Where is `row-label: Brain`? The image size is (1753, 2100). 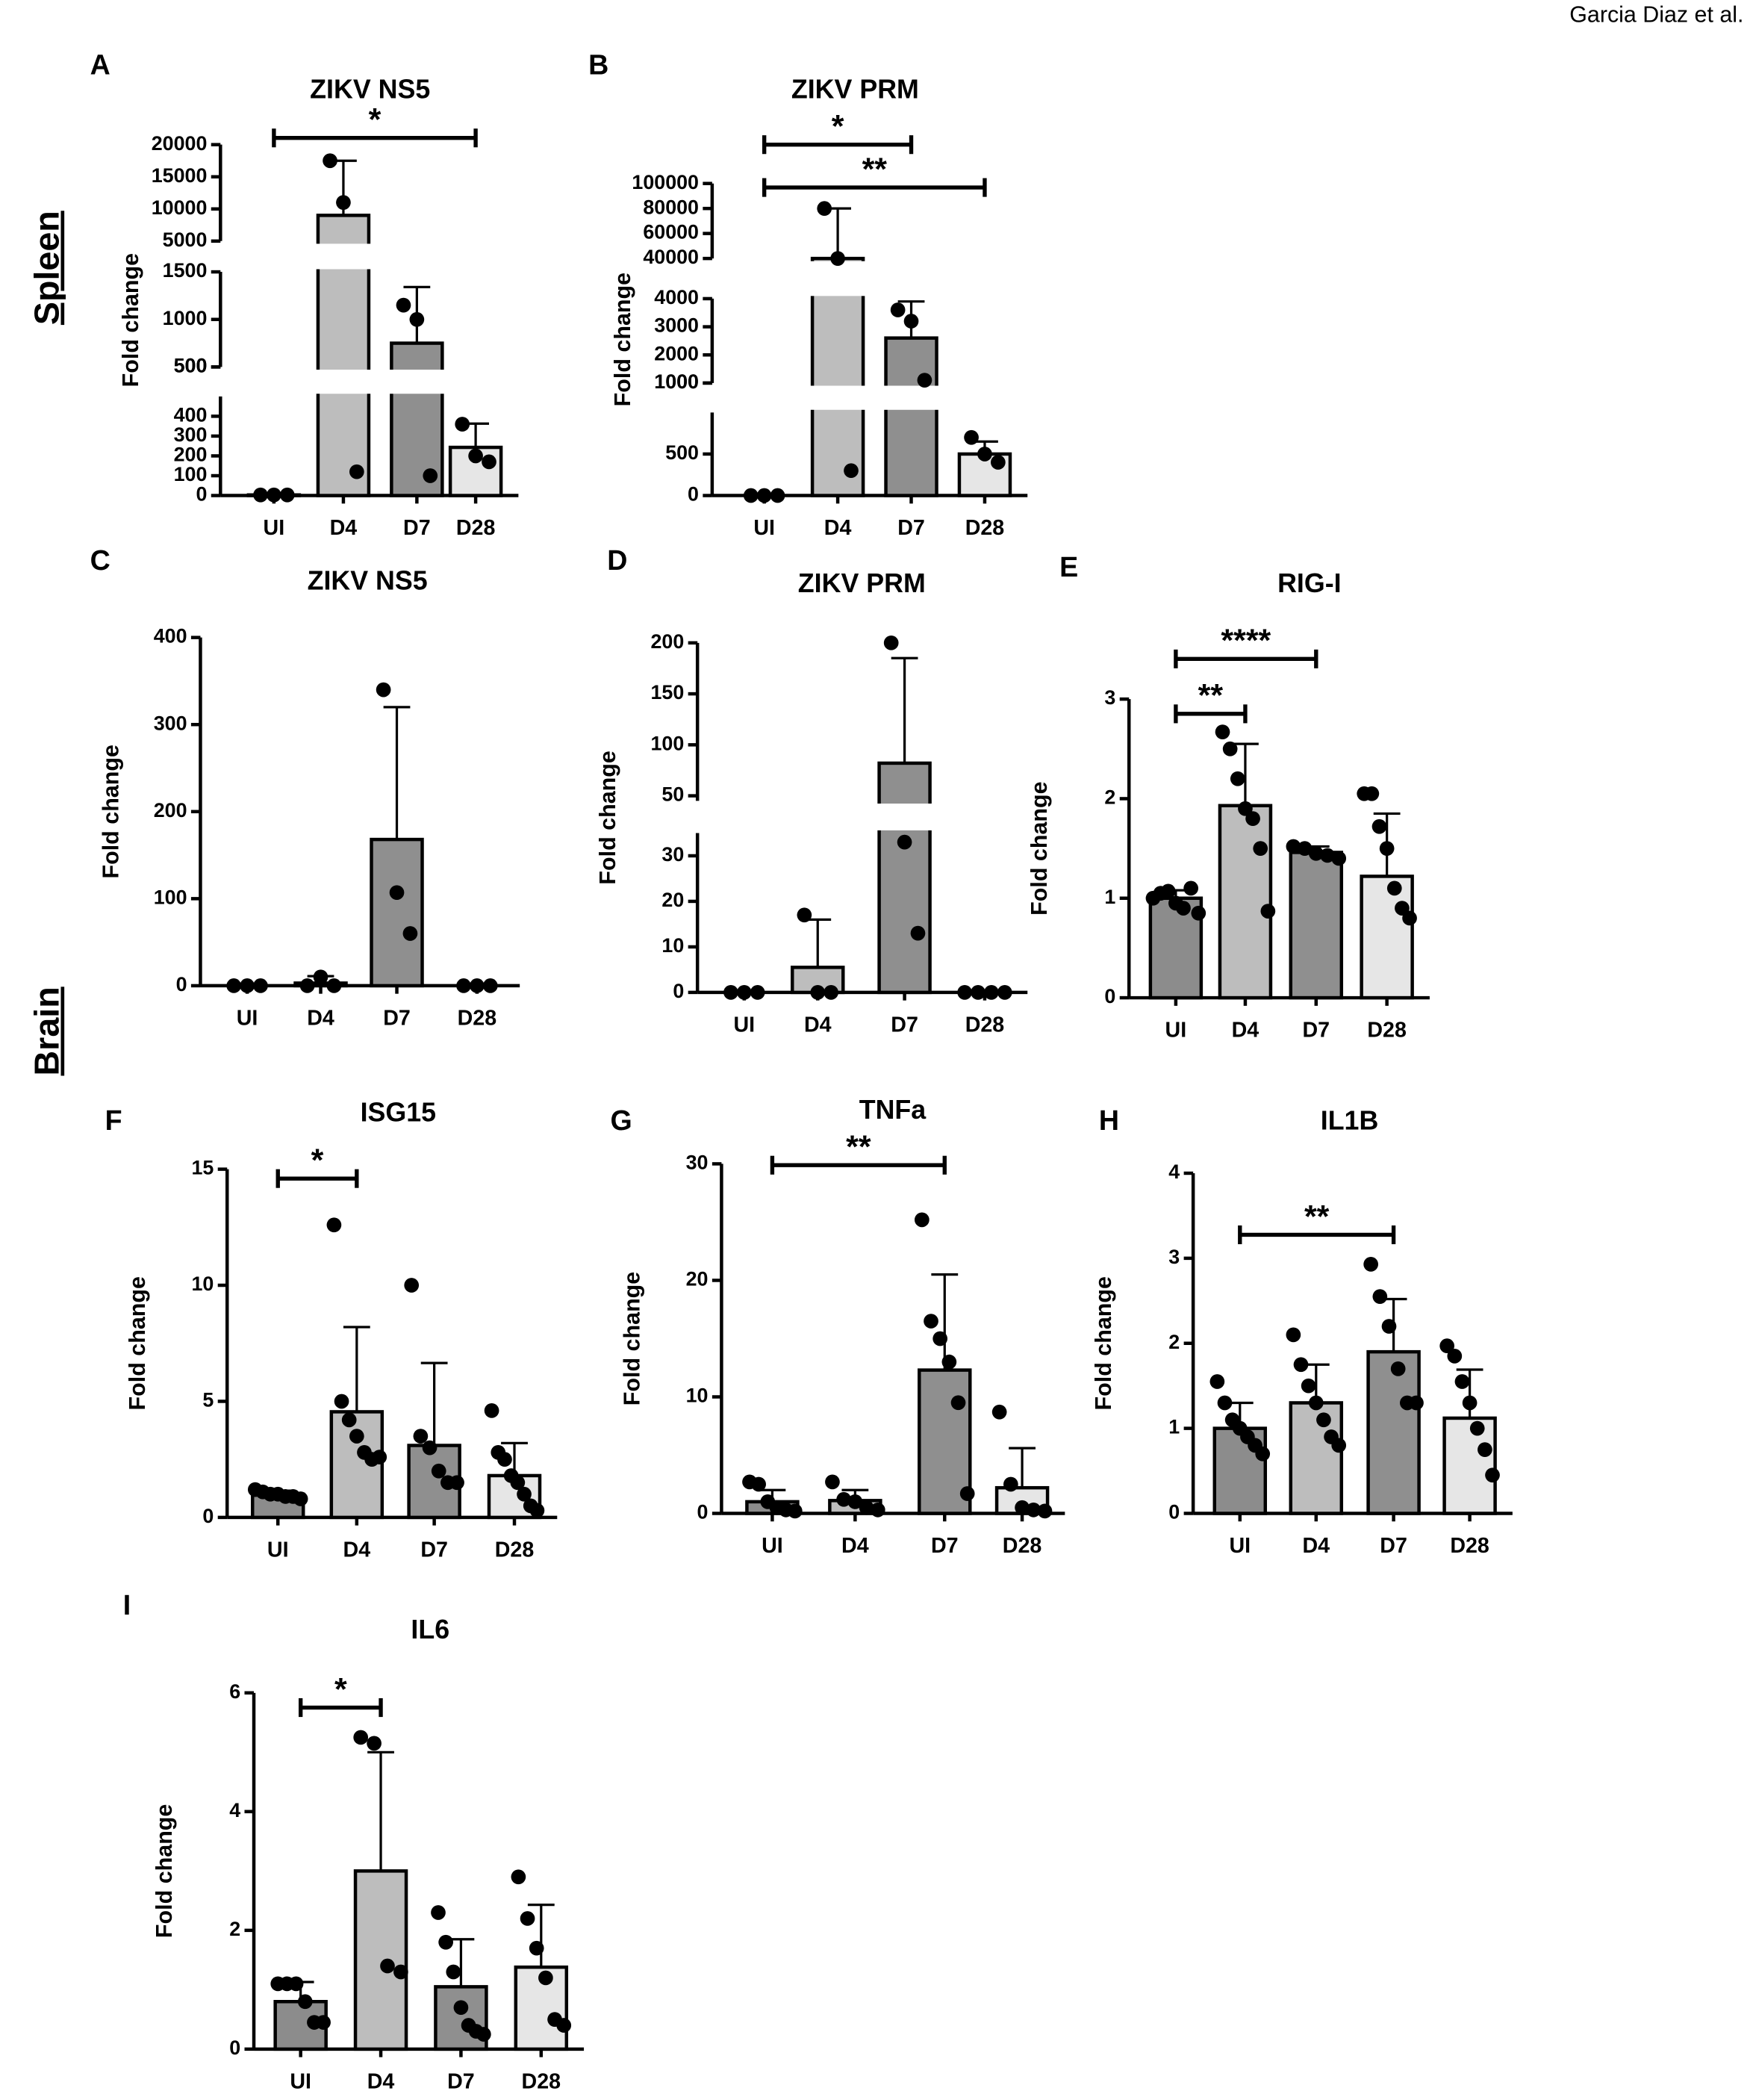 row-label: Brain is located at coordinates (47, 1031).